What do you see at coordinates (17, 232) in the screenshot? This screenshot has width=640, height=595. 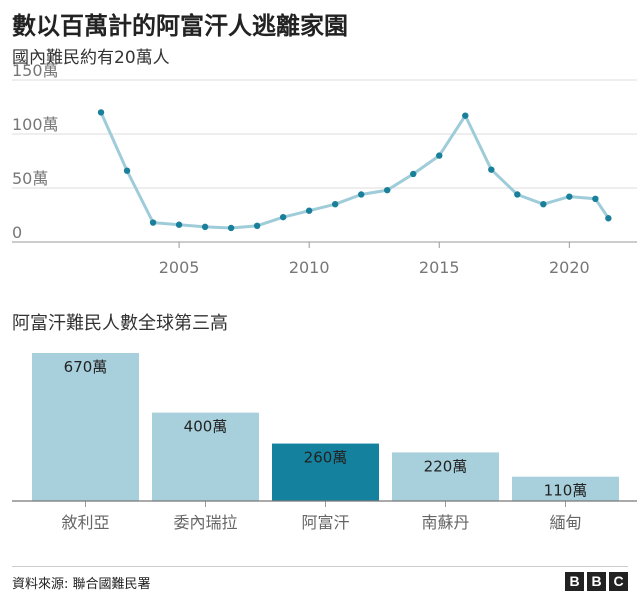 I see `y-tick-label: 0` at bounding box center [17, 232].